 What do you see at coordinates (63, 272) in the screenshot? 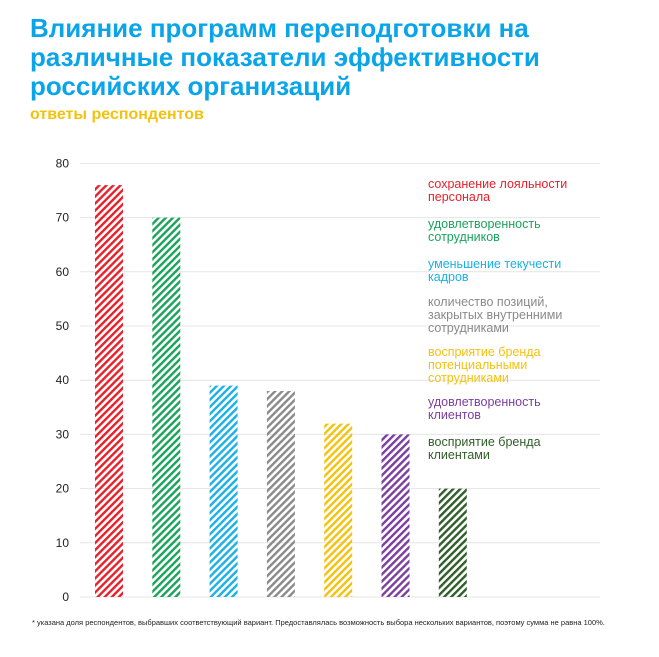
I see `y-tick-label: 60` at bounding box center [63, 272].